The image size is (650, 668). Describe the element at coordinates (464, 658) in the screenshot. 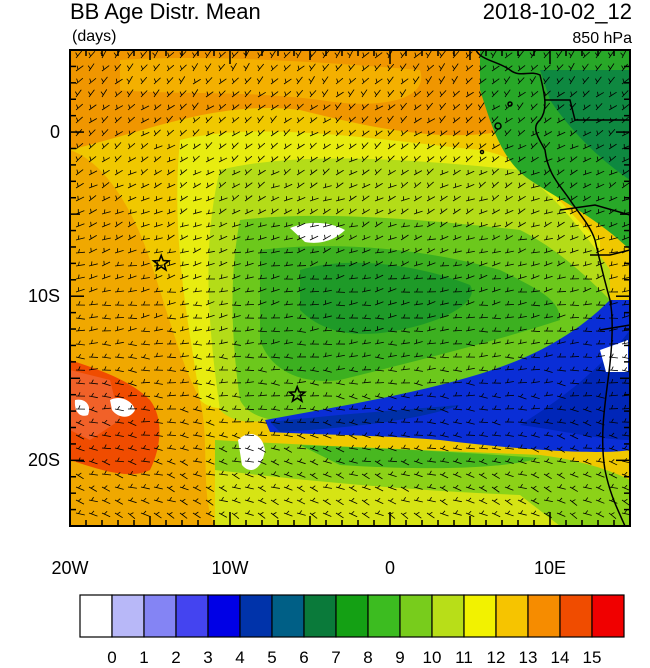

I see `colorbar-label: 11` at that location.